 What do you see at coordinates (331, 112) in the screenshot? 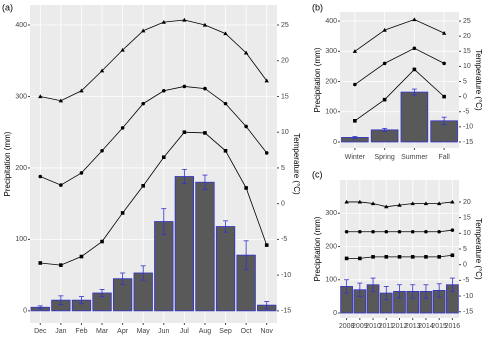
I see `y-tick-label: 100` at bounding box center [331, 112].